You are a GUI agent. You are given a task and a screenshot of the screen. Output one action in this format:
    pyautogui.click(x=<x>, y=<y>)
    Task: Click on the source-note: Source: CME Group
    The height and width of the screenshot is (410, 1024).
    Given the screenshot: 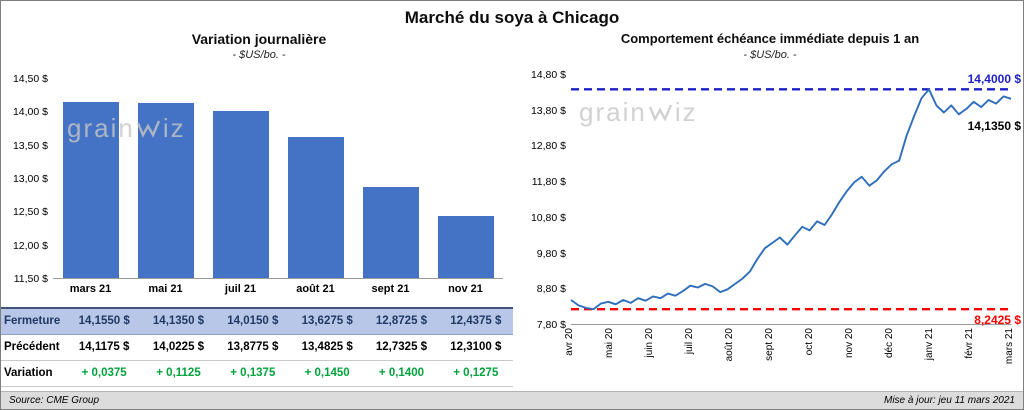 What is the action you would take?
    pyautogui.click(x=54, y=400)
    